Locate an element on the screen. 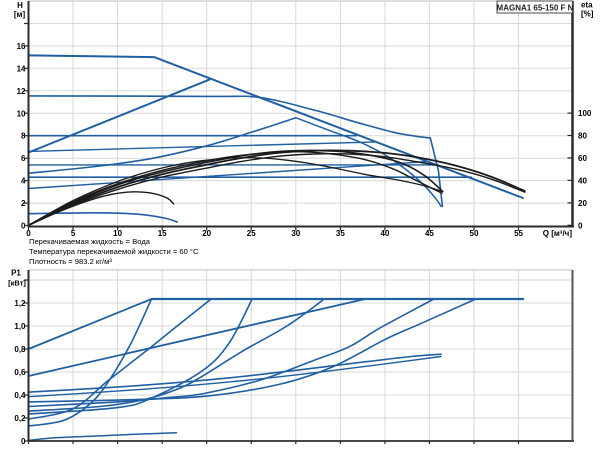 This screenshot has width=600, height=455. svg-text: 55 is located at coordinates (518, 233).